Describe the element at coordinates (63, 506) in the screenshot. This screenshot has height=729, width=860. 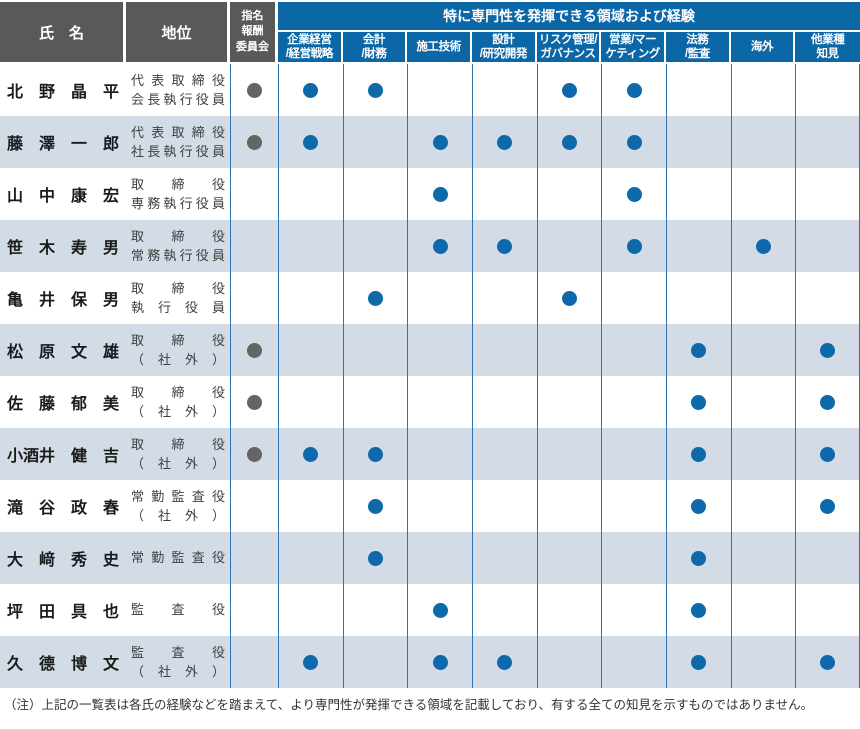
I see `director-name: 滝 谷 政 春` at that location.